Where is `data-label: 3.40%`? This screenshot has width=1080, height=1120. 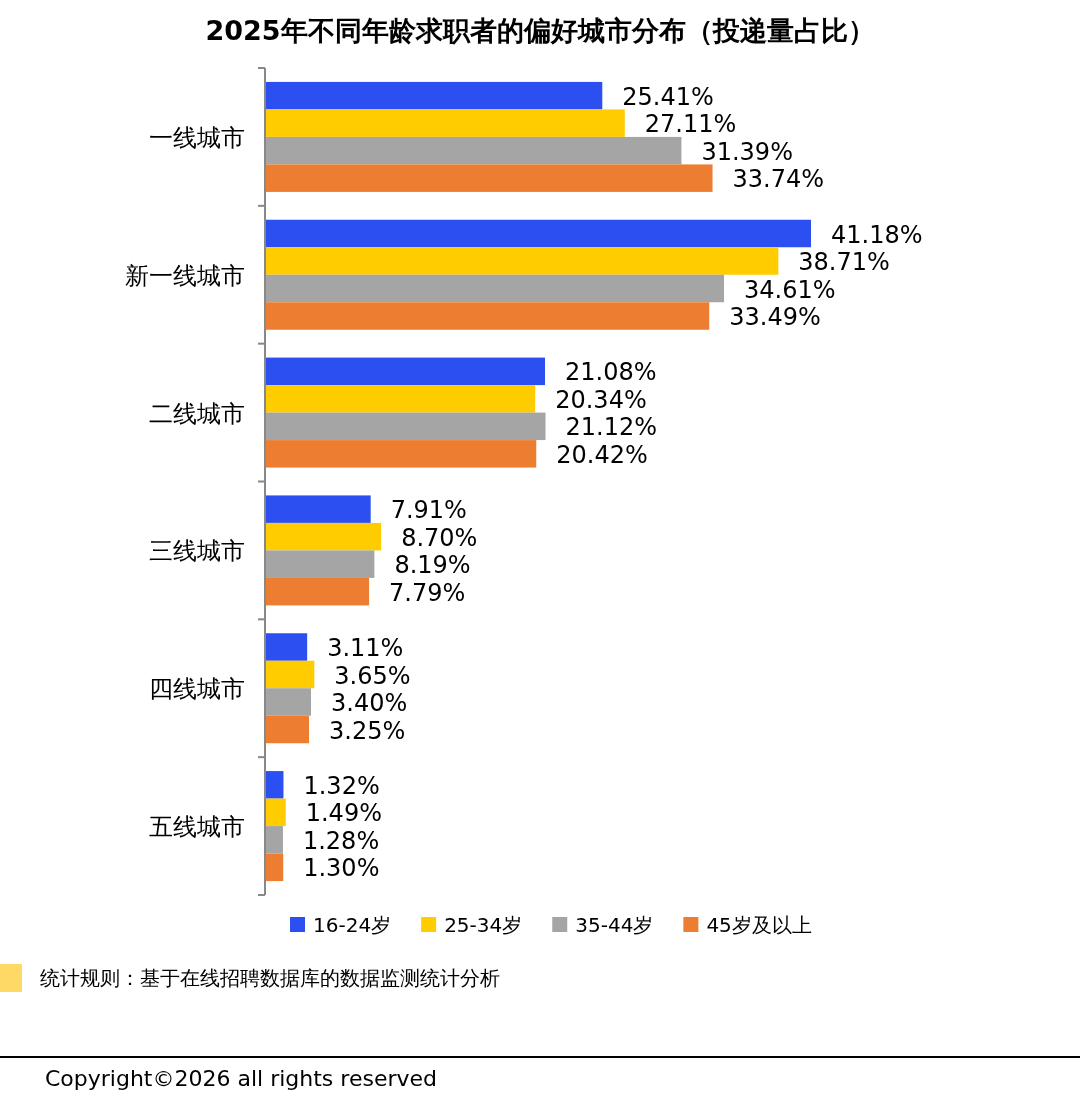
data-label: 3.40% is located at coordinates (369, 703).